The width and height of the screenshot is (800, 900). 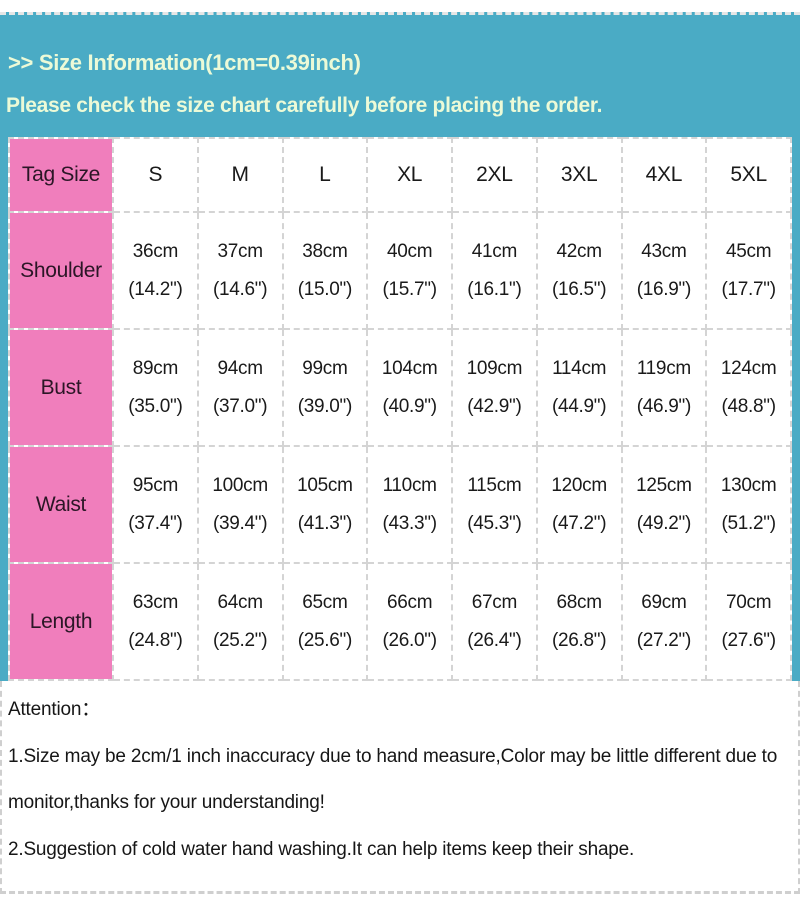 What do you see at coordinates (494, 602) in the screenshot?
I see `cm-value: 67cm` at bounding box center [494, 602].